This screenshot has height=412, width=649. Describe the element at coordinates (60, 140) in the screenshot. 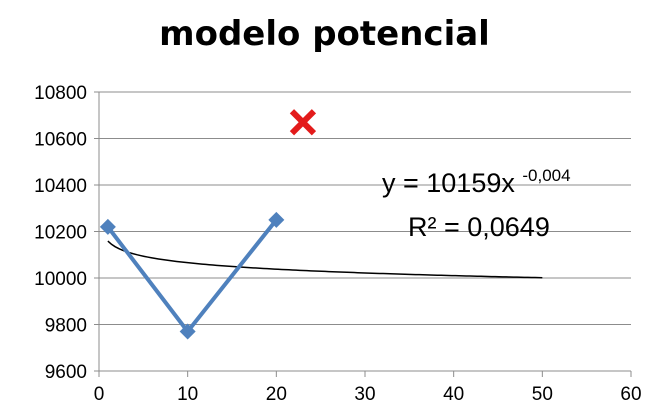

I see `y-tick-label-5: 10600` at that location.